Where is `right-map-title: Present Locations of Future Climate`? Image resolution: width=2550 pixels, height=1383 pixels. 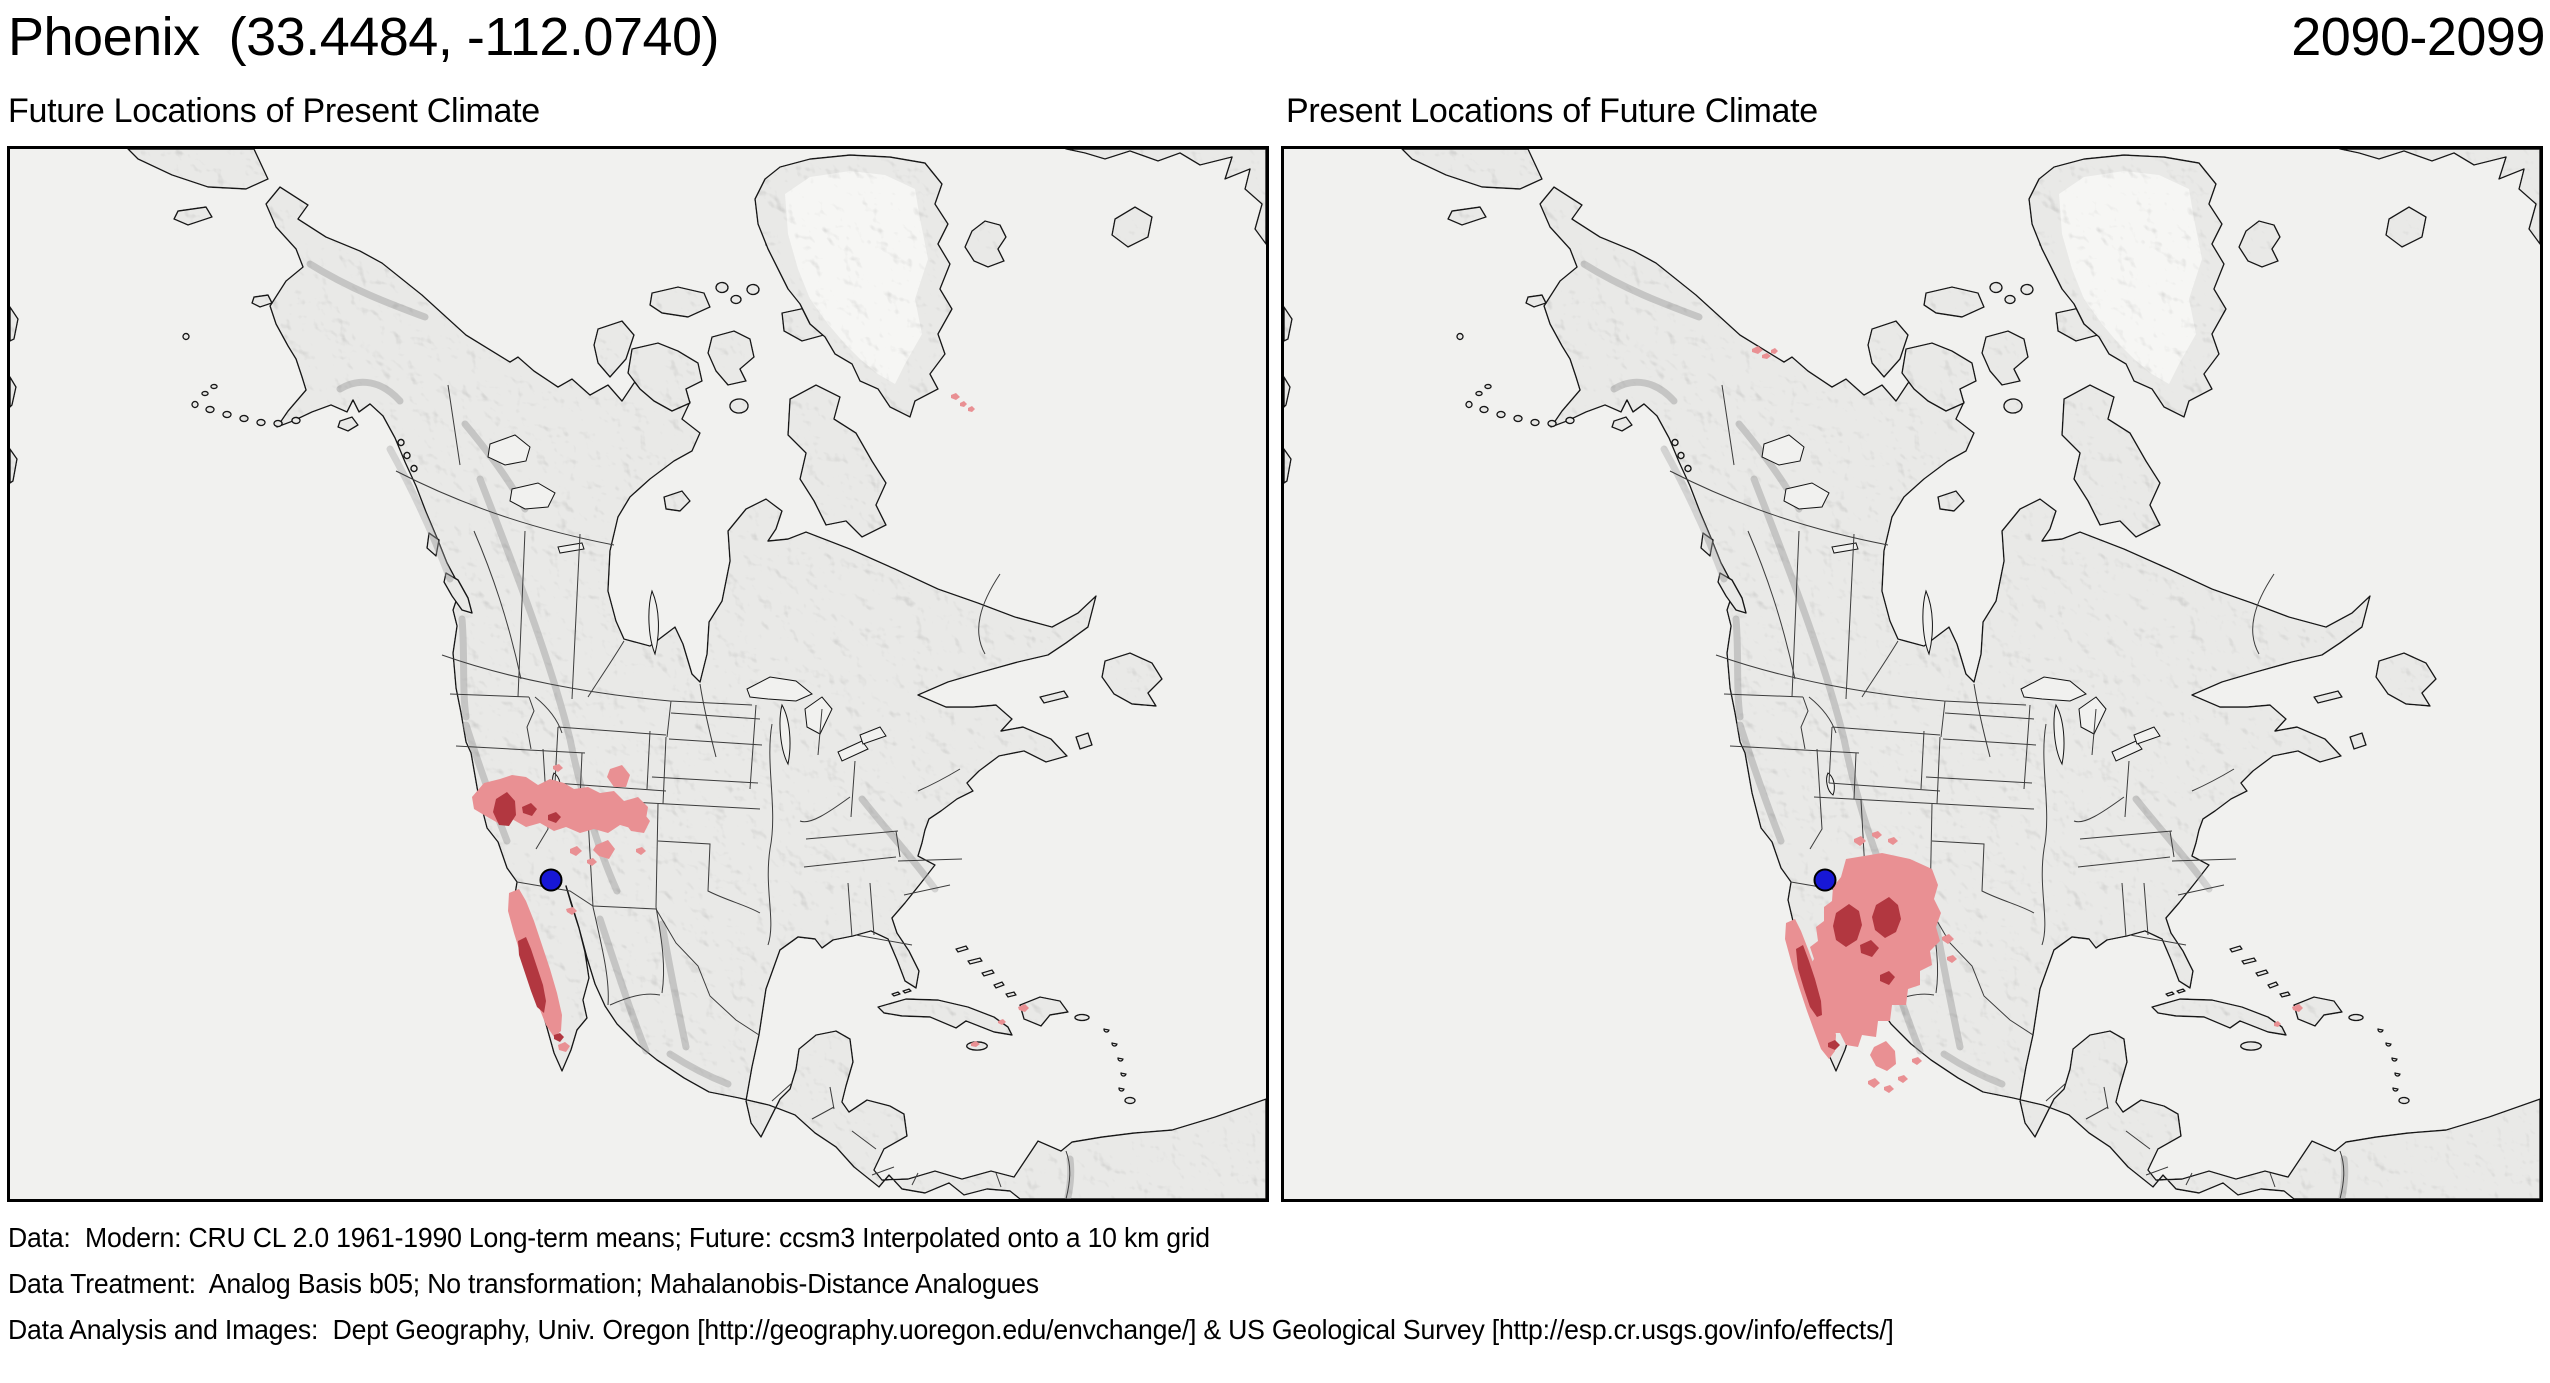 right-map-title: Present Locations of Future Climate is located at coordinates (1552, 111).